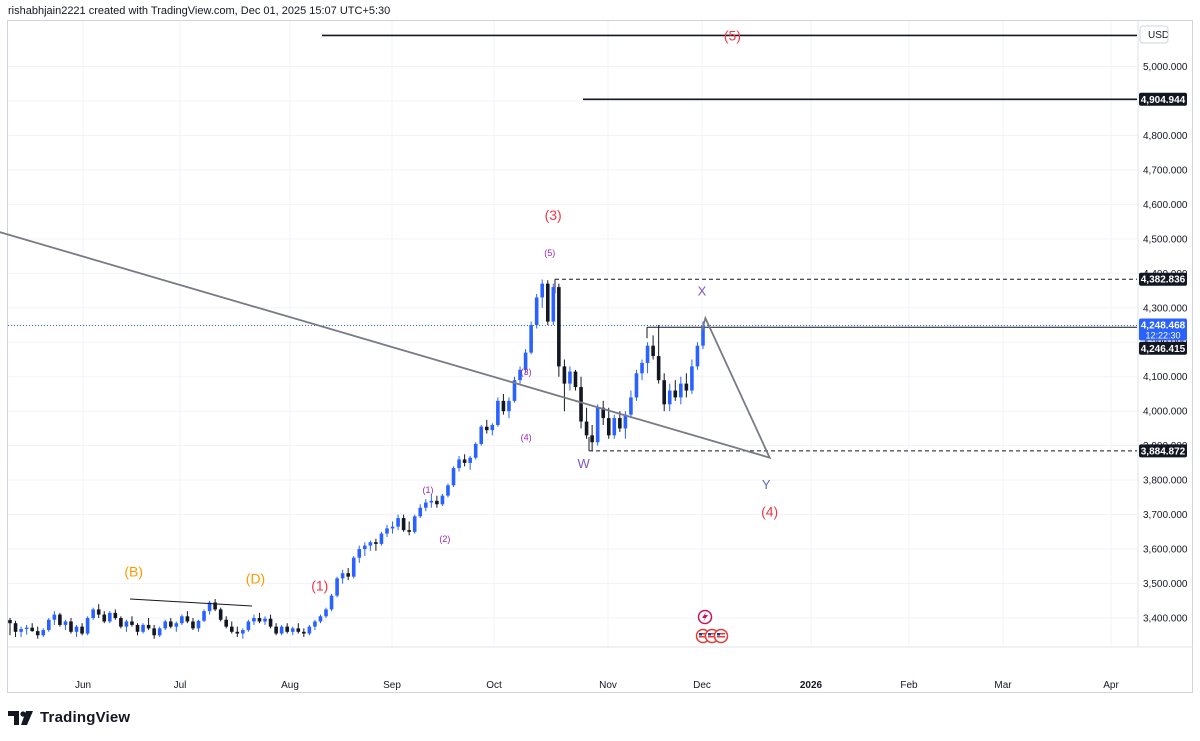 Image resolution: width=1200 pixels, height=741 pixels. I want to click on wave-label: (2), so click(444, 539).